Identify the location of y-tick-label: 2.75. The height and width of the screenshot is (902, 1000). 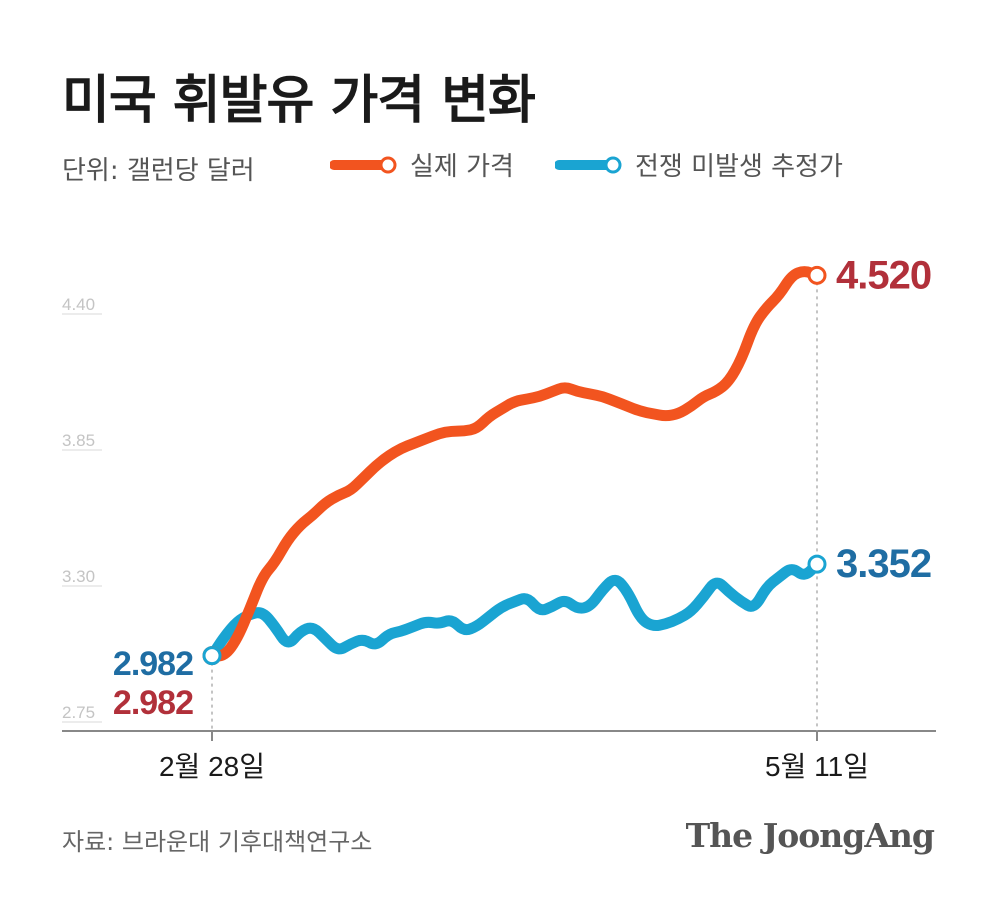
(78, 712).